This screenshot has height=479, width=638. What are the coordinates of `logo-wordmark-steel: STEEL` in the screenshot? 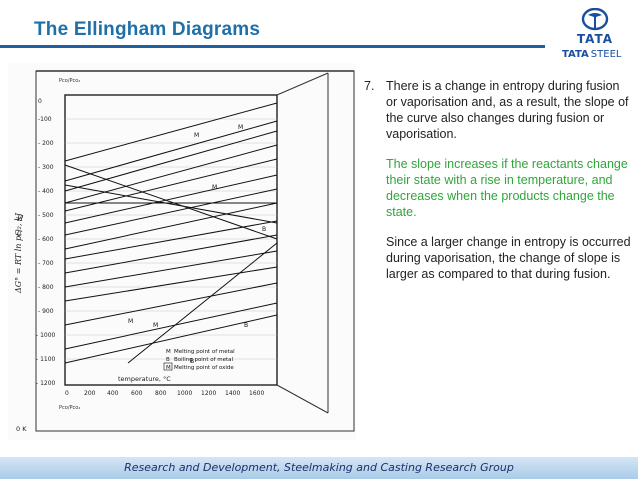 It's located at (606, 54).